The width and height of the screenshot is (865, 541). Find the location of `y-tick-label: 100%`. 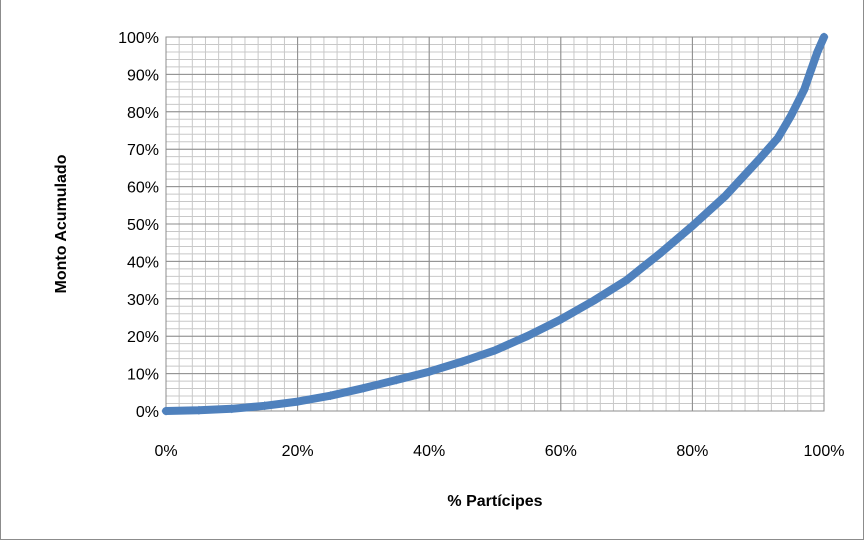

y-tick-label: 100% is located at coordinates (138, 38).